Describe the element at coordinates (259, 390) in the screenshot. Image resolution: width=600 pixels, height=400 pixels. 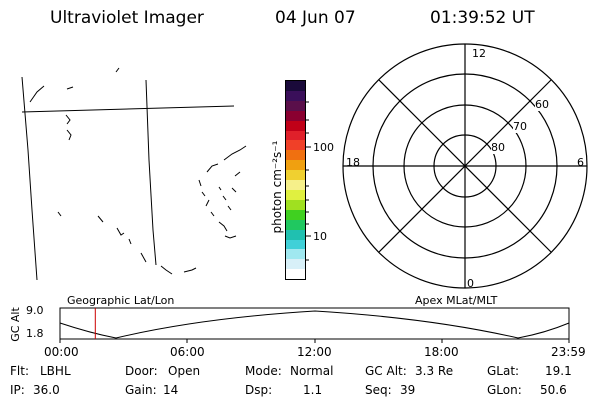
I see `dsp-label: Dsp:` at that location.